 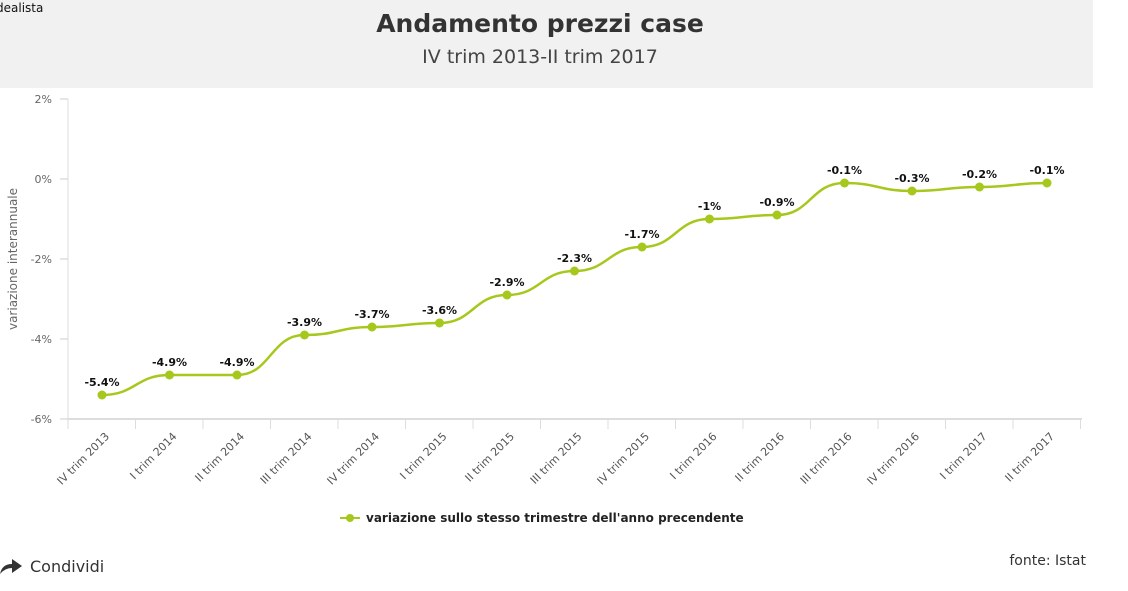 I want to click on legend-marker-icon, so click(x=350, y=518).